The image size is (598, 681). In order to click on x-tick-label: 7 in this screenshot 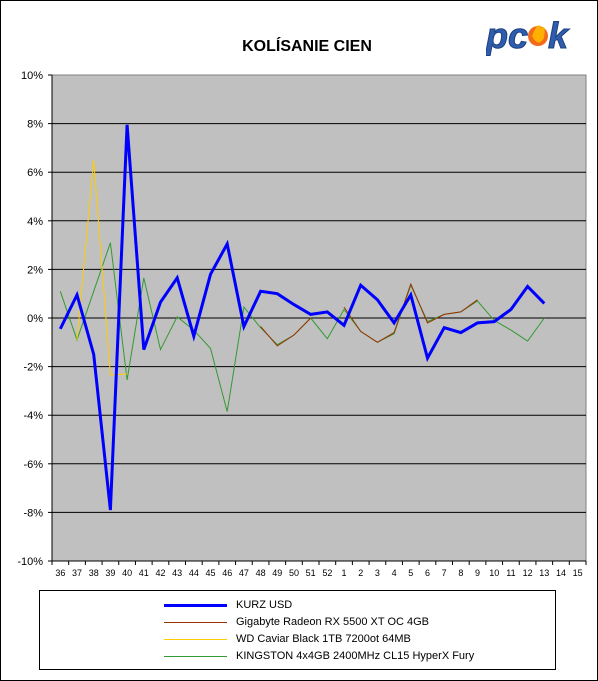, I will do `click(444, 573)`.